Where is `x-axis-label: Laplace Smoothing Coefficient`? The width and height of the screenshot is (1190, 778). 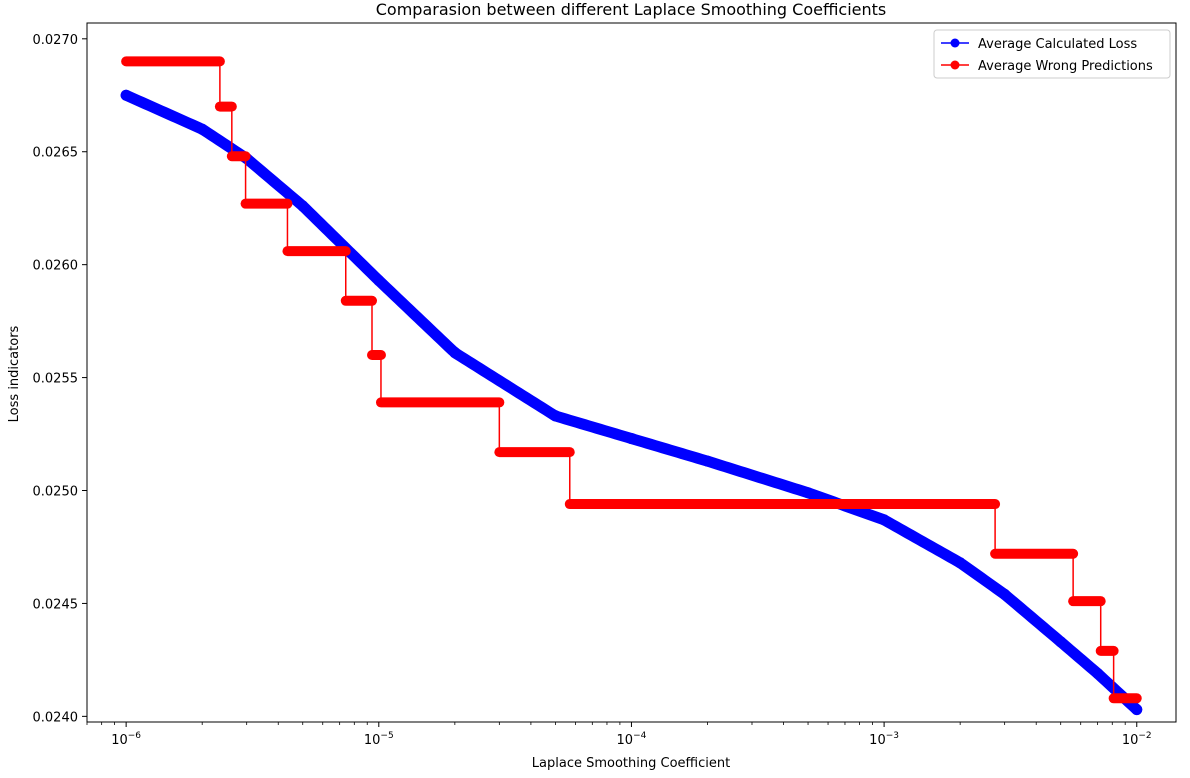 x-axis-label: Laplace Smoothing Coefficient is located at coordinates (631, 763).